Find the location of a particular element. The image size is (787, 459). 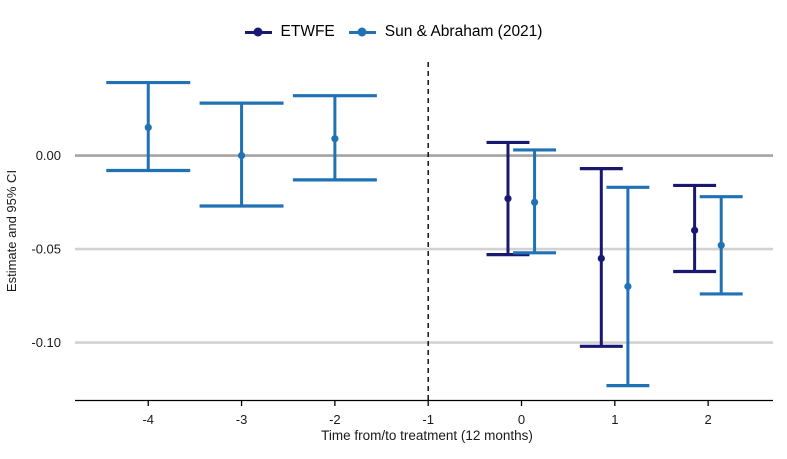

x-tick-label: 1 is located at coordinates (614, 419).